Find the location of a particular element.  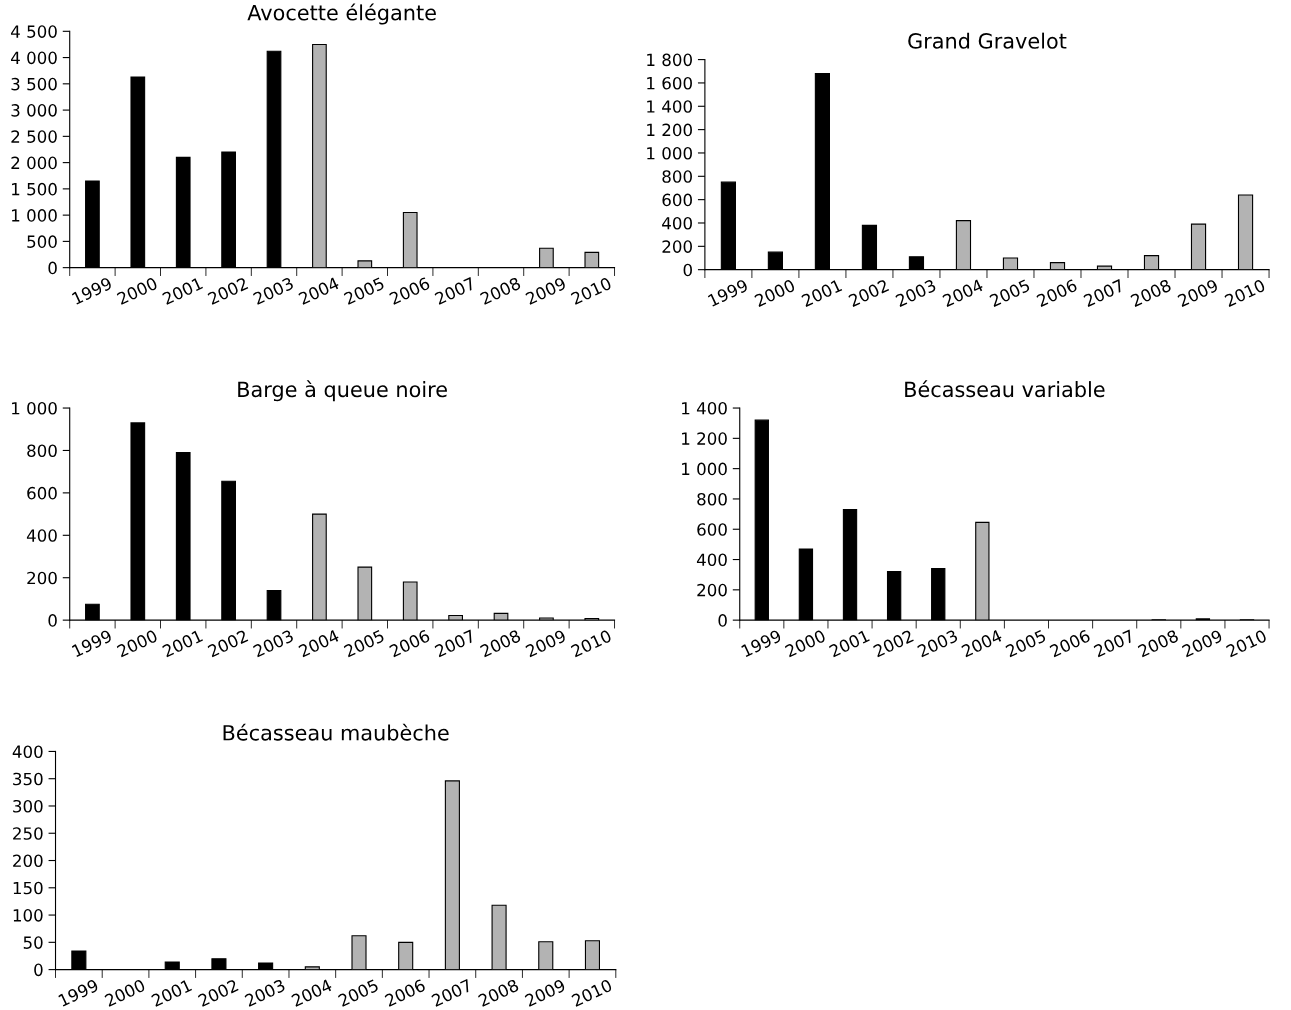

y-tick-label: 4 500 is located at coordinates (34, 31).